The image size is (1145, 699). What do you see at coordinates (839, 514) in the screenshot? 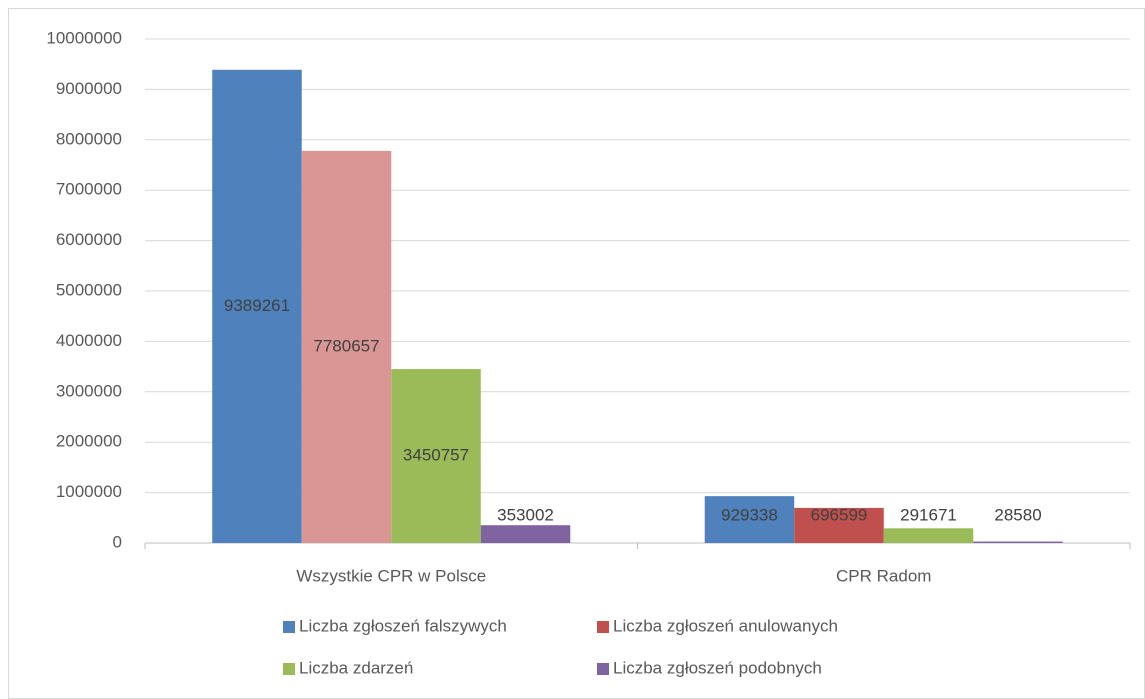
I see `data-label: 696599` at bounding box center [839, 514].